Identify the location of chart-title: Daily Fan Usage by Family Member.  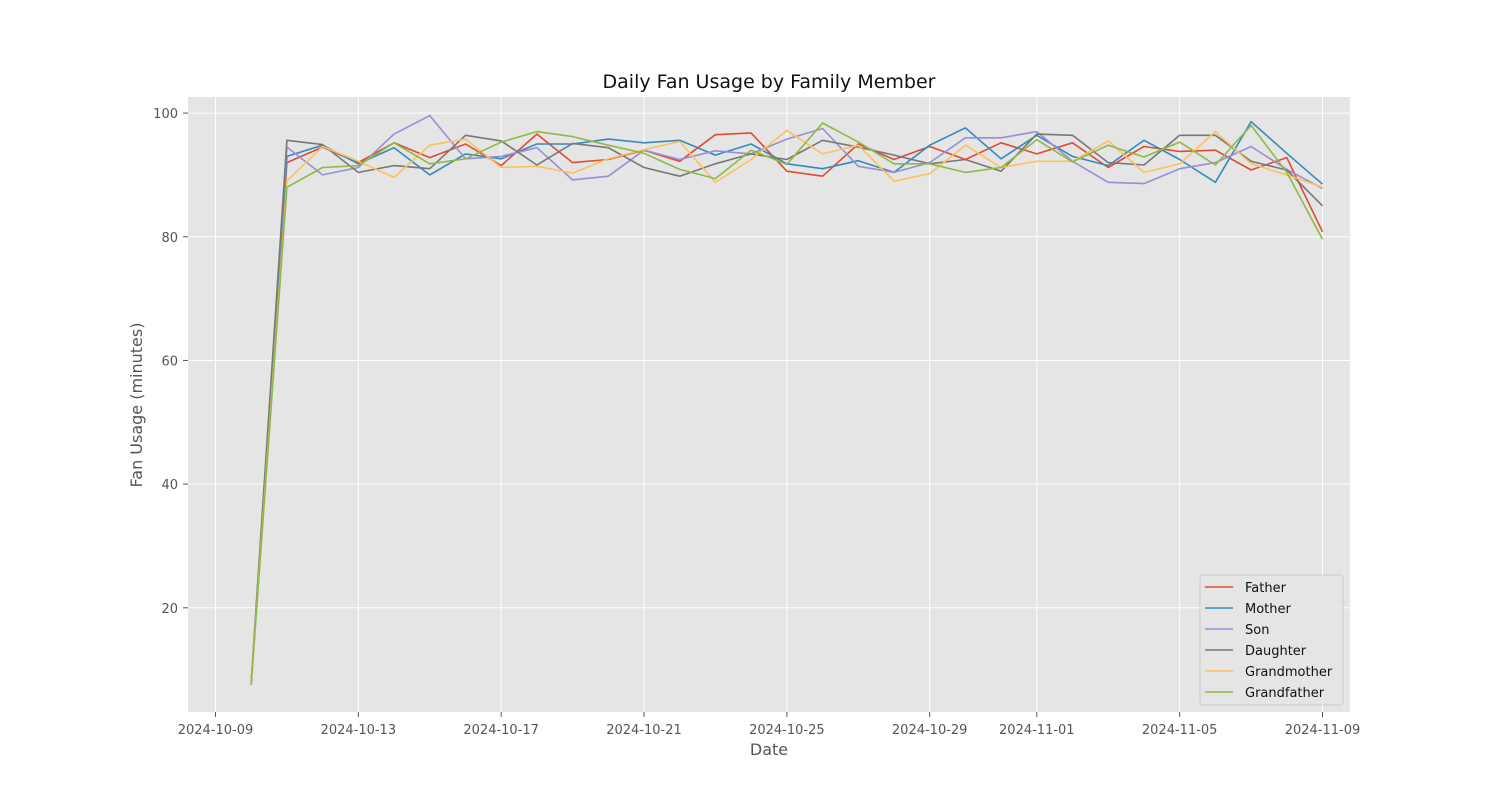
(769, 82).